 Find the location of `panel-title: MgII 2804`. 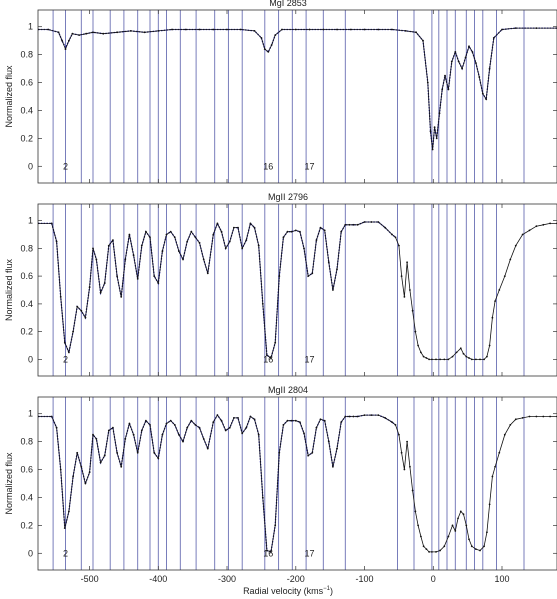

panel-title: MgII 2804 is located at coordinates (288, 390).